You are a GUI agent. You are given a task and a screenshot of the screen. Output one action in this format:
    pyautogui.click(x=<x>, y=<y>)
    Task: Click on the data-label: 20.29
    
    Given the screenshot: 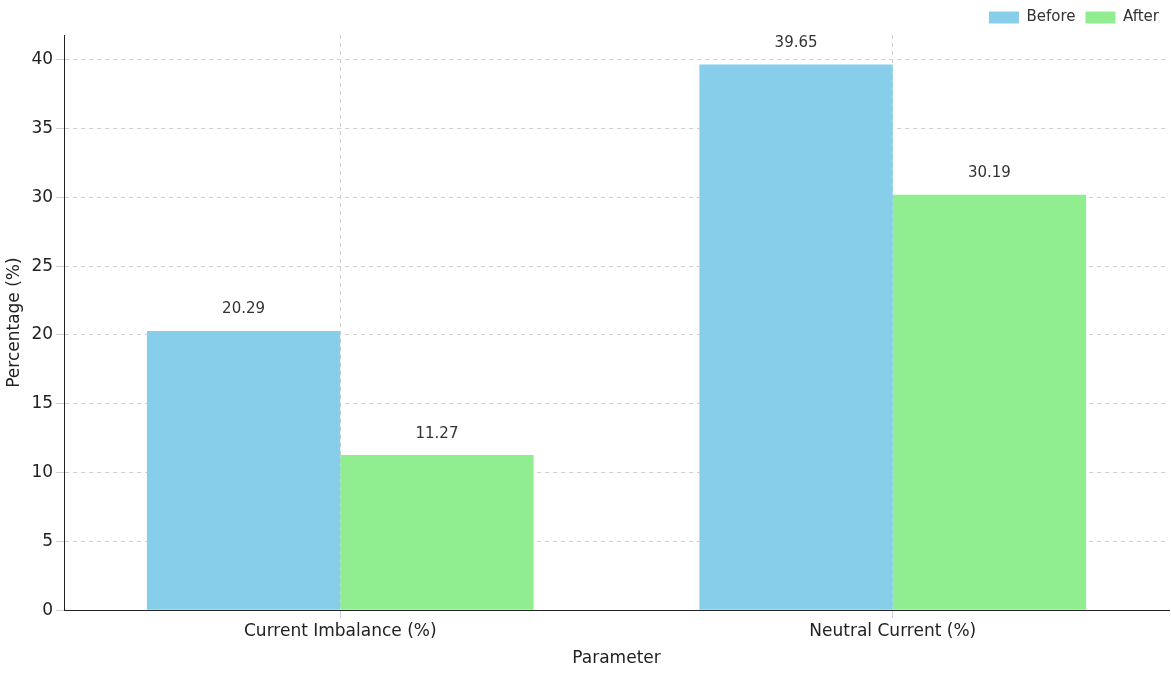 What is the action you would take?
    pyautogui.click(x=244, y=308)
    